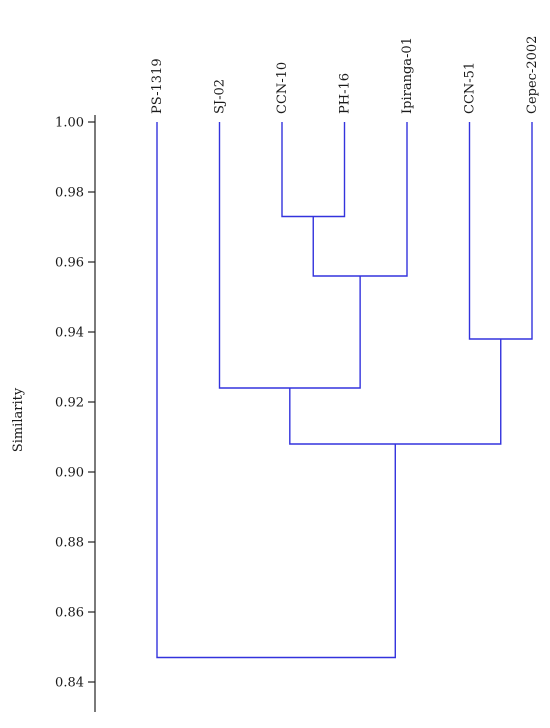  Describe the element at coordinates (220, 96) in the screenshot. I see `leaf-label: SJ-02` at that location.